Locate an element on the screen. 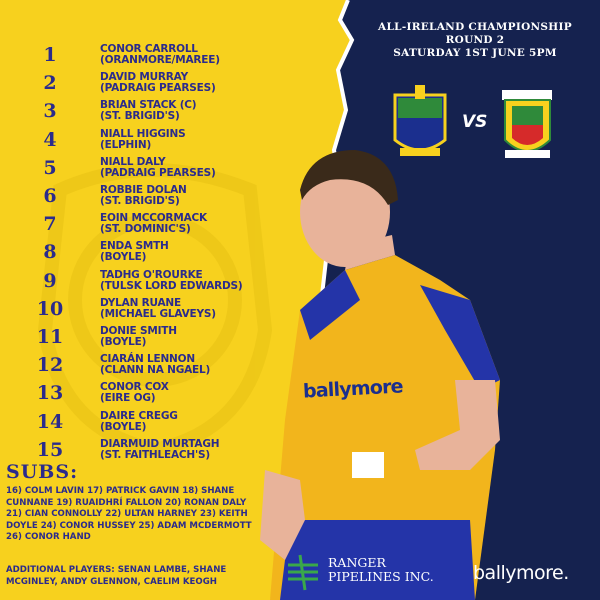 Image resolution: width=600 pixels, height=600 pixels. player-club: (EIRE OG) is located at coordinates (128, 398).